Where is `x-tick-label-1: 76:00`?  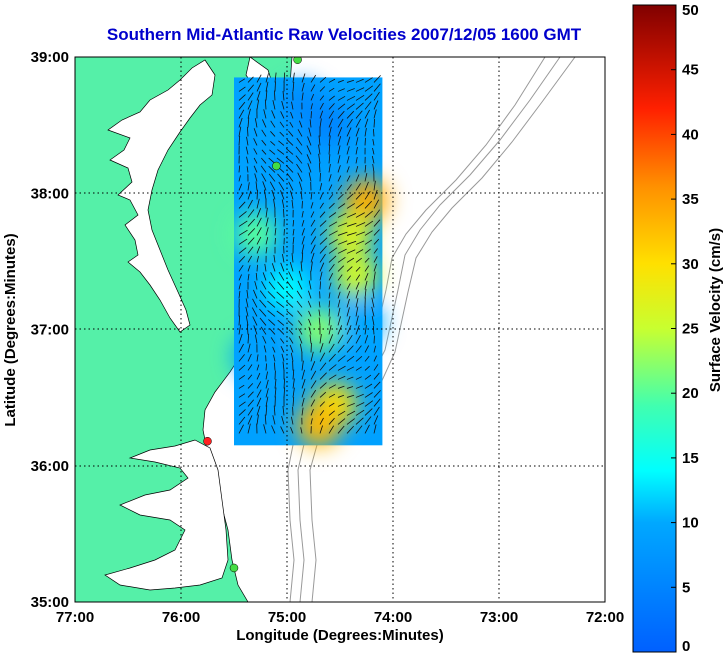
x-tick-label-1: 76:00 is located at coordinates (181, 617).